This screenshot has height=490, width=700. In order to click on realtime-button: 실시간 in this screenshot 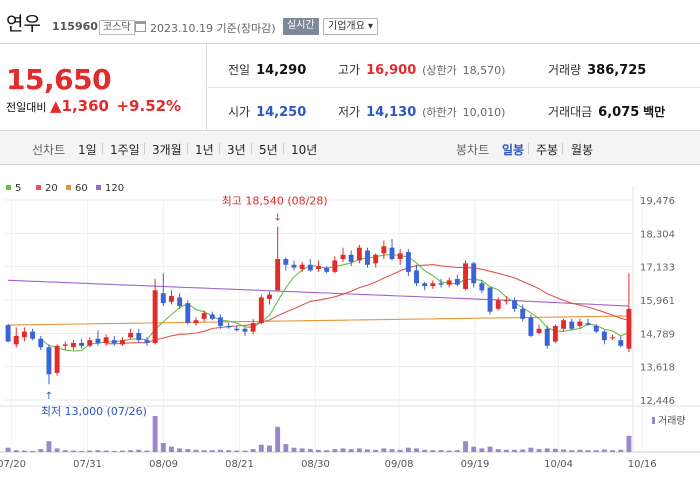, I will do `click(301, 26)`.